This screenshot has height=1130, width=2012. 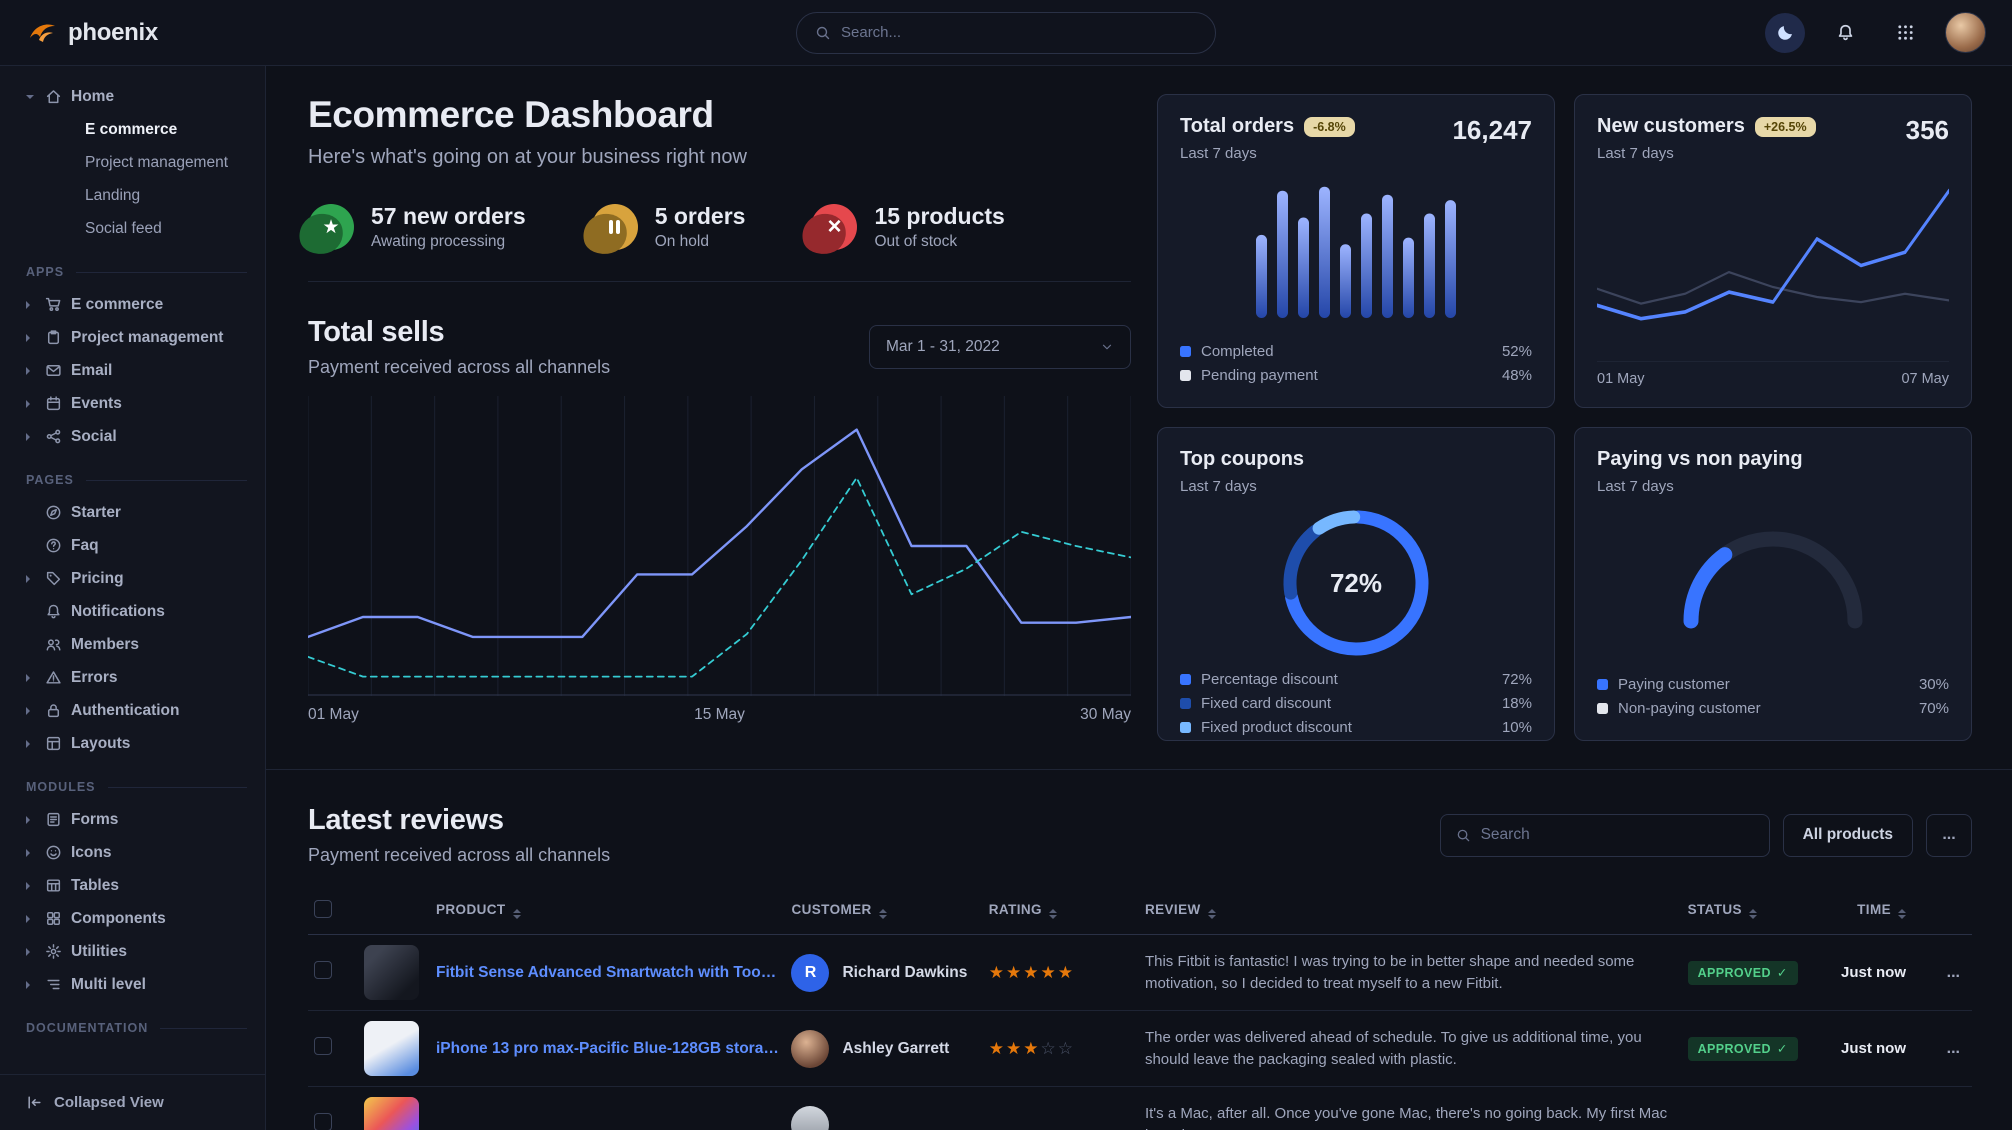 I want to click on all-products-button: All products, so click(x=1847, y=835).